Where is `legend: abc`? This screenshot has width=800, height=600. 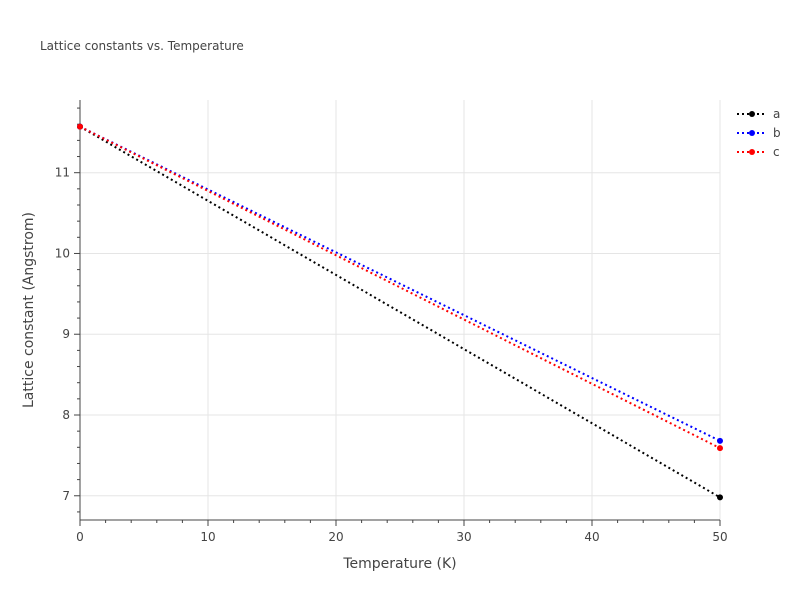
legend: abc is located at coordinates (759, 133).